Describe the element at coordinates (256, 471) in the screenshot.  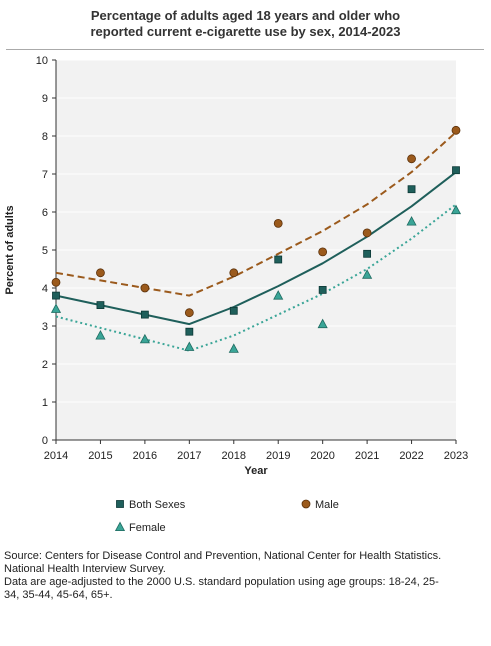
I see `x-axis-title: Year` at that location.